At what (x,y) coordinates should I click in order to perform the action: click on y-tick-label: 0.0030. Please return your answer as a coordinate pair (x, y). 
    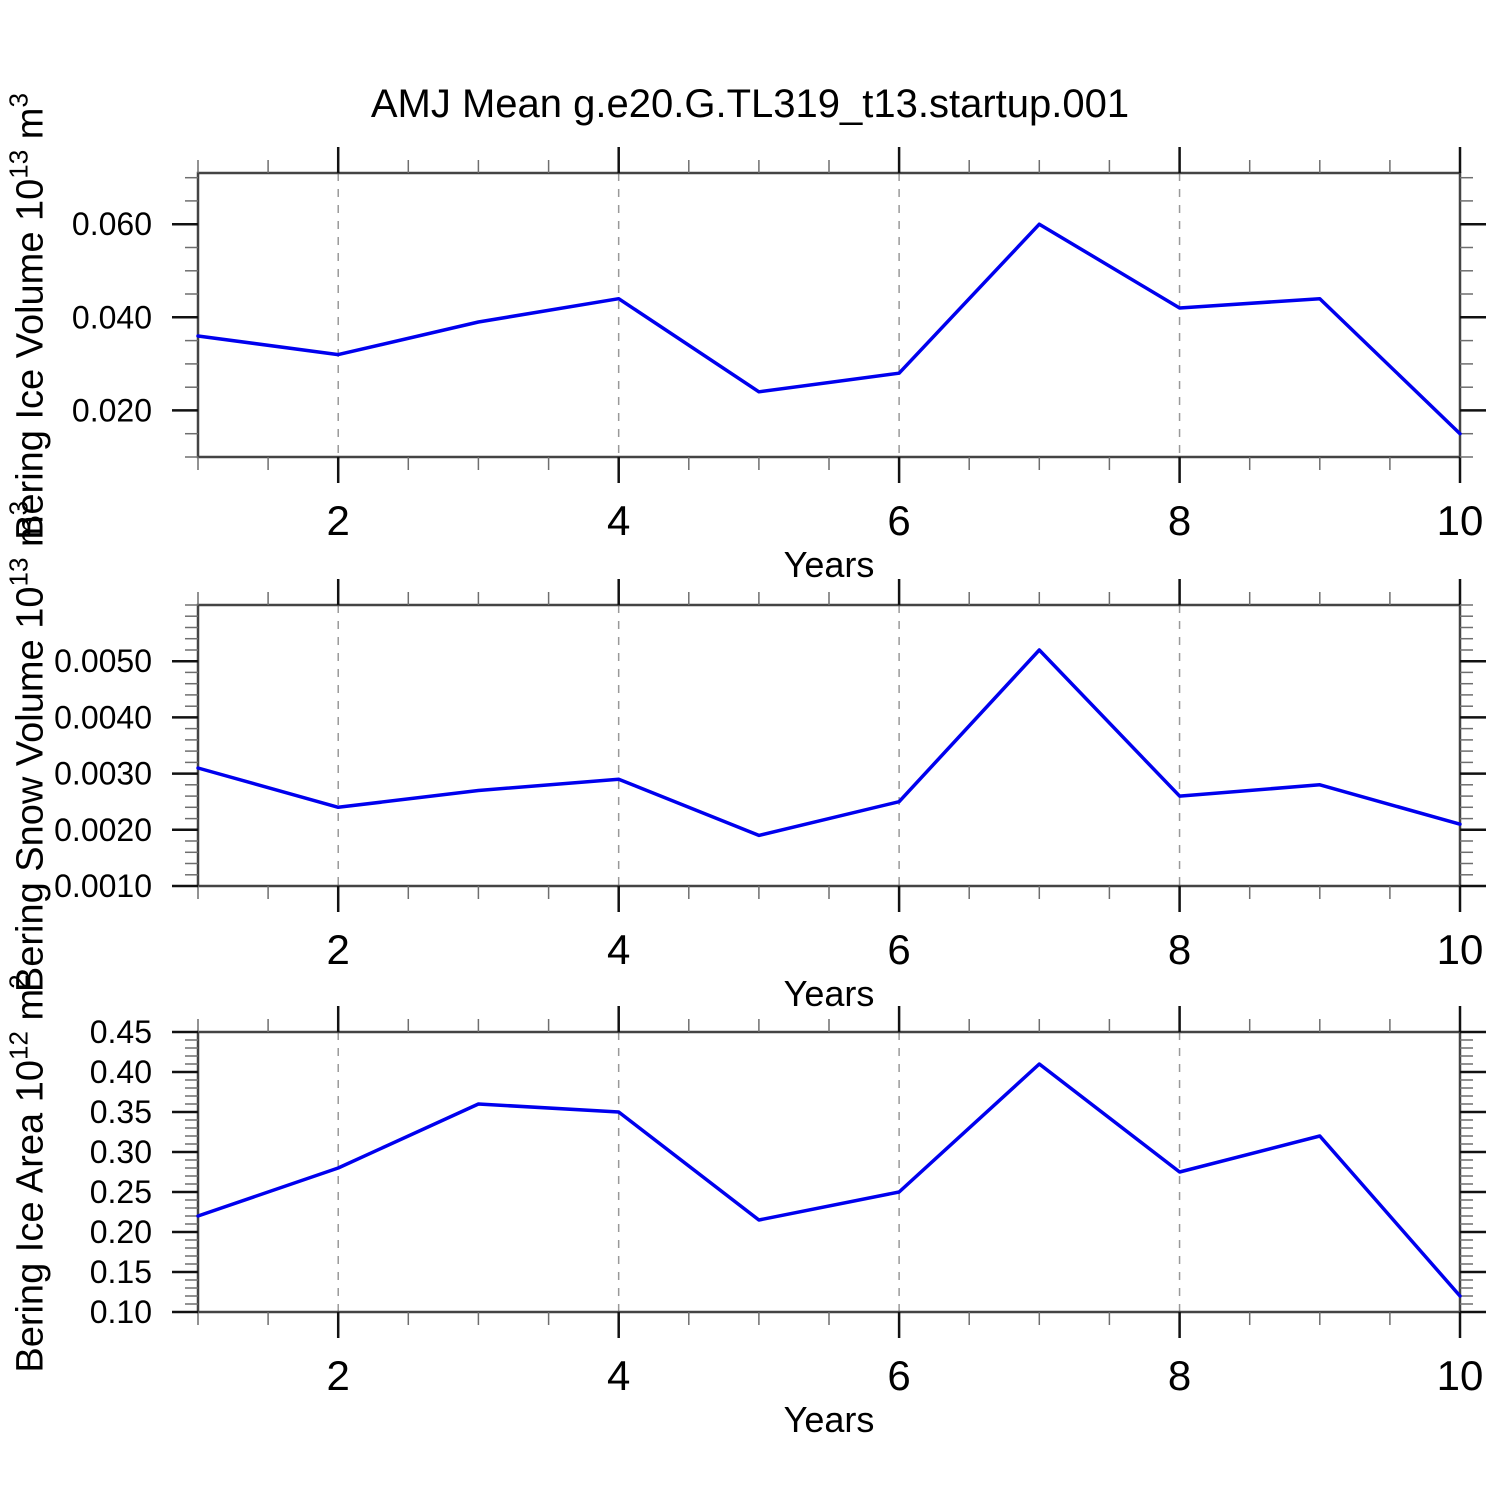
    Looking at the image, I should click on (103, 774).